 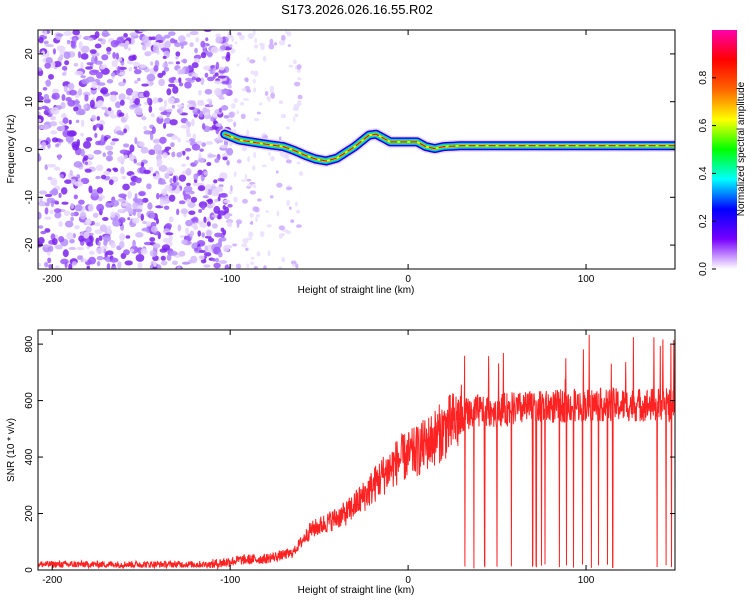 What do you see at coordinates (29, 149) in the screenshot?
I see `y-tick-label: 0` at bounding box center [29, 149].